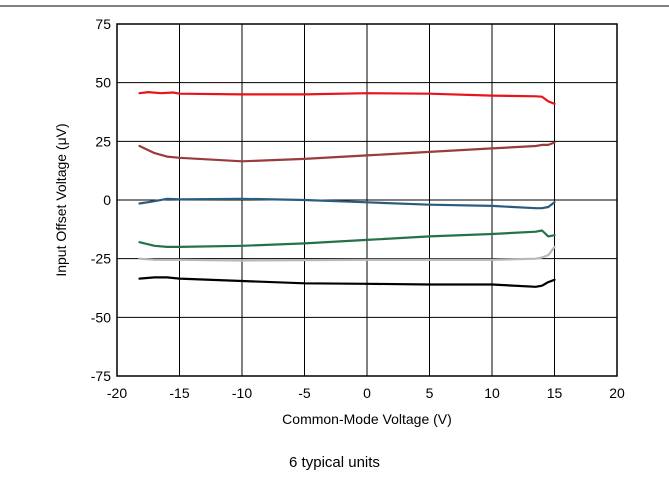 This screenshot has width=669, height=502. What do you see at coordinates (101, 259) in the screenshot?
I see `y-tick-label: -25` at bounding box center [101, 259].